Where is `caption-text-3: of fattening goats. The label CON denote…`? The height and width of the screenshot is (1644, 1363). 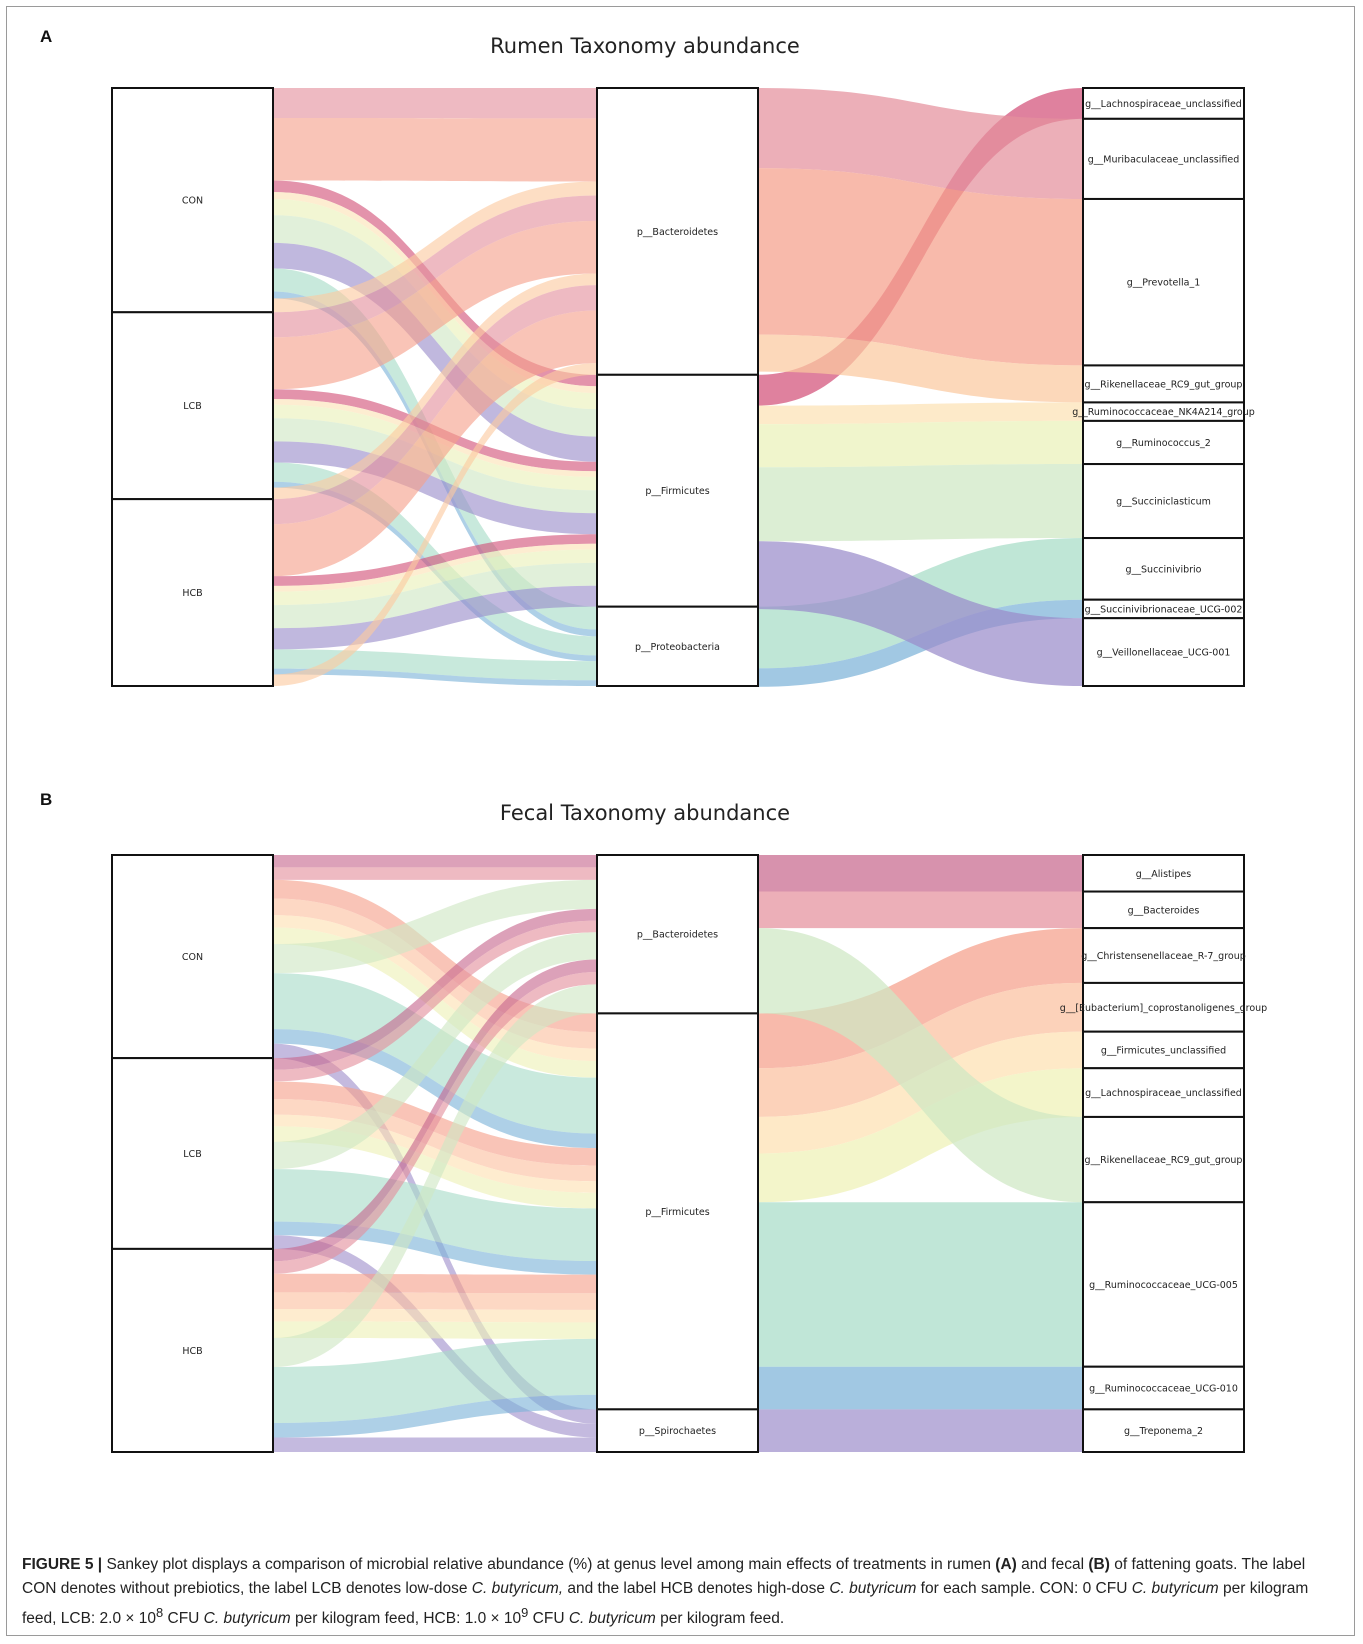 caption-text-3: of fattening goats. The label CON denote… is located at coordinates (664, 1576).